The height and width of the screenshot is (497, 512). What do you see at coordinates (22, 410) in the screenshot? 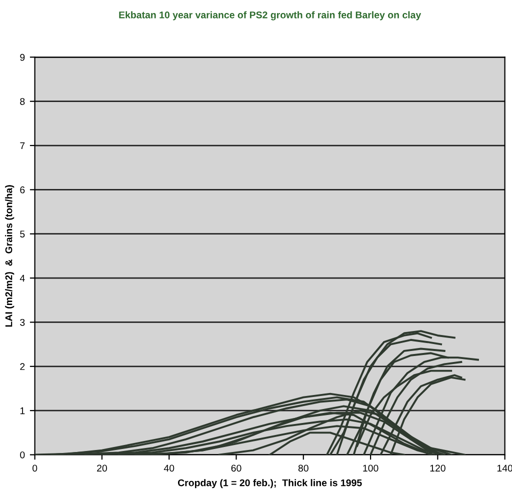
I see `y-tick-label: 1` at bounding box center [22, 410].